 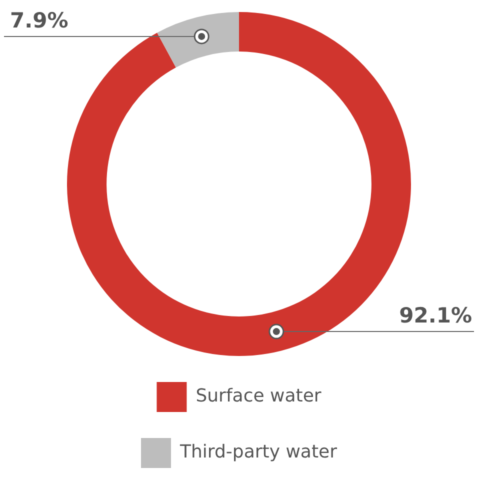 I want to click on data-label: 7.9%, so click(x=39, y=20).